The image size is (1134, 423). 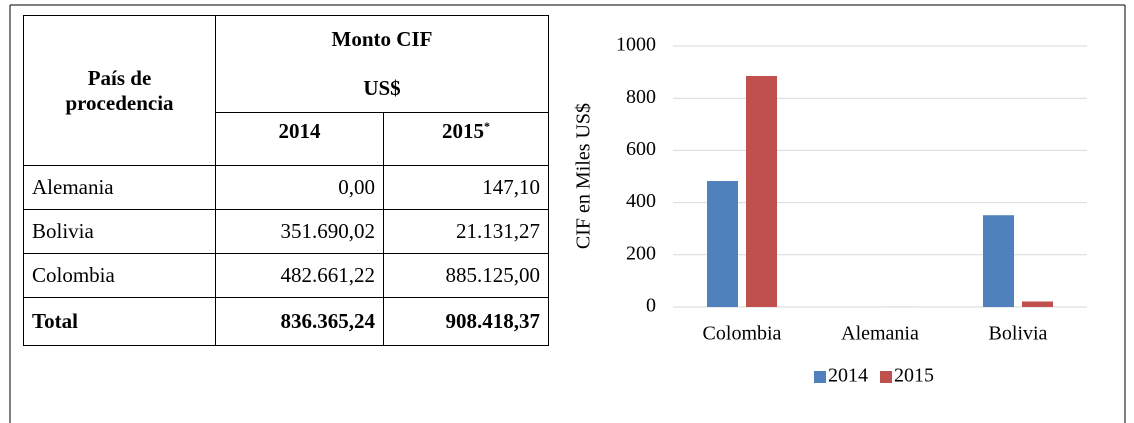 What do you see at coordinates (299, 139) in the screenshot?
I see `header-cell: 2014` at bounding box center [299, 139].